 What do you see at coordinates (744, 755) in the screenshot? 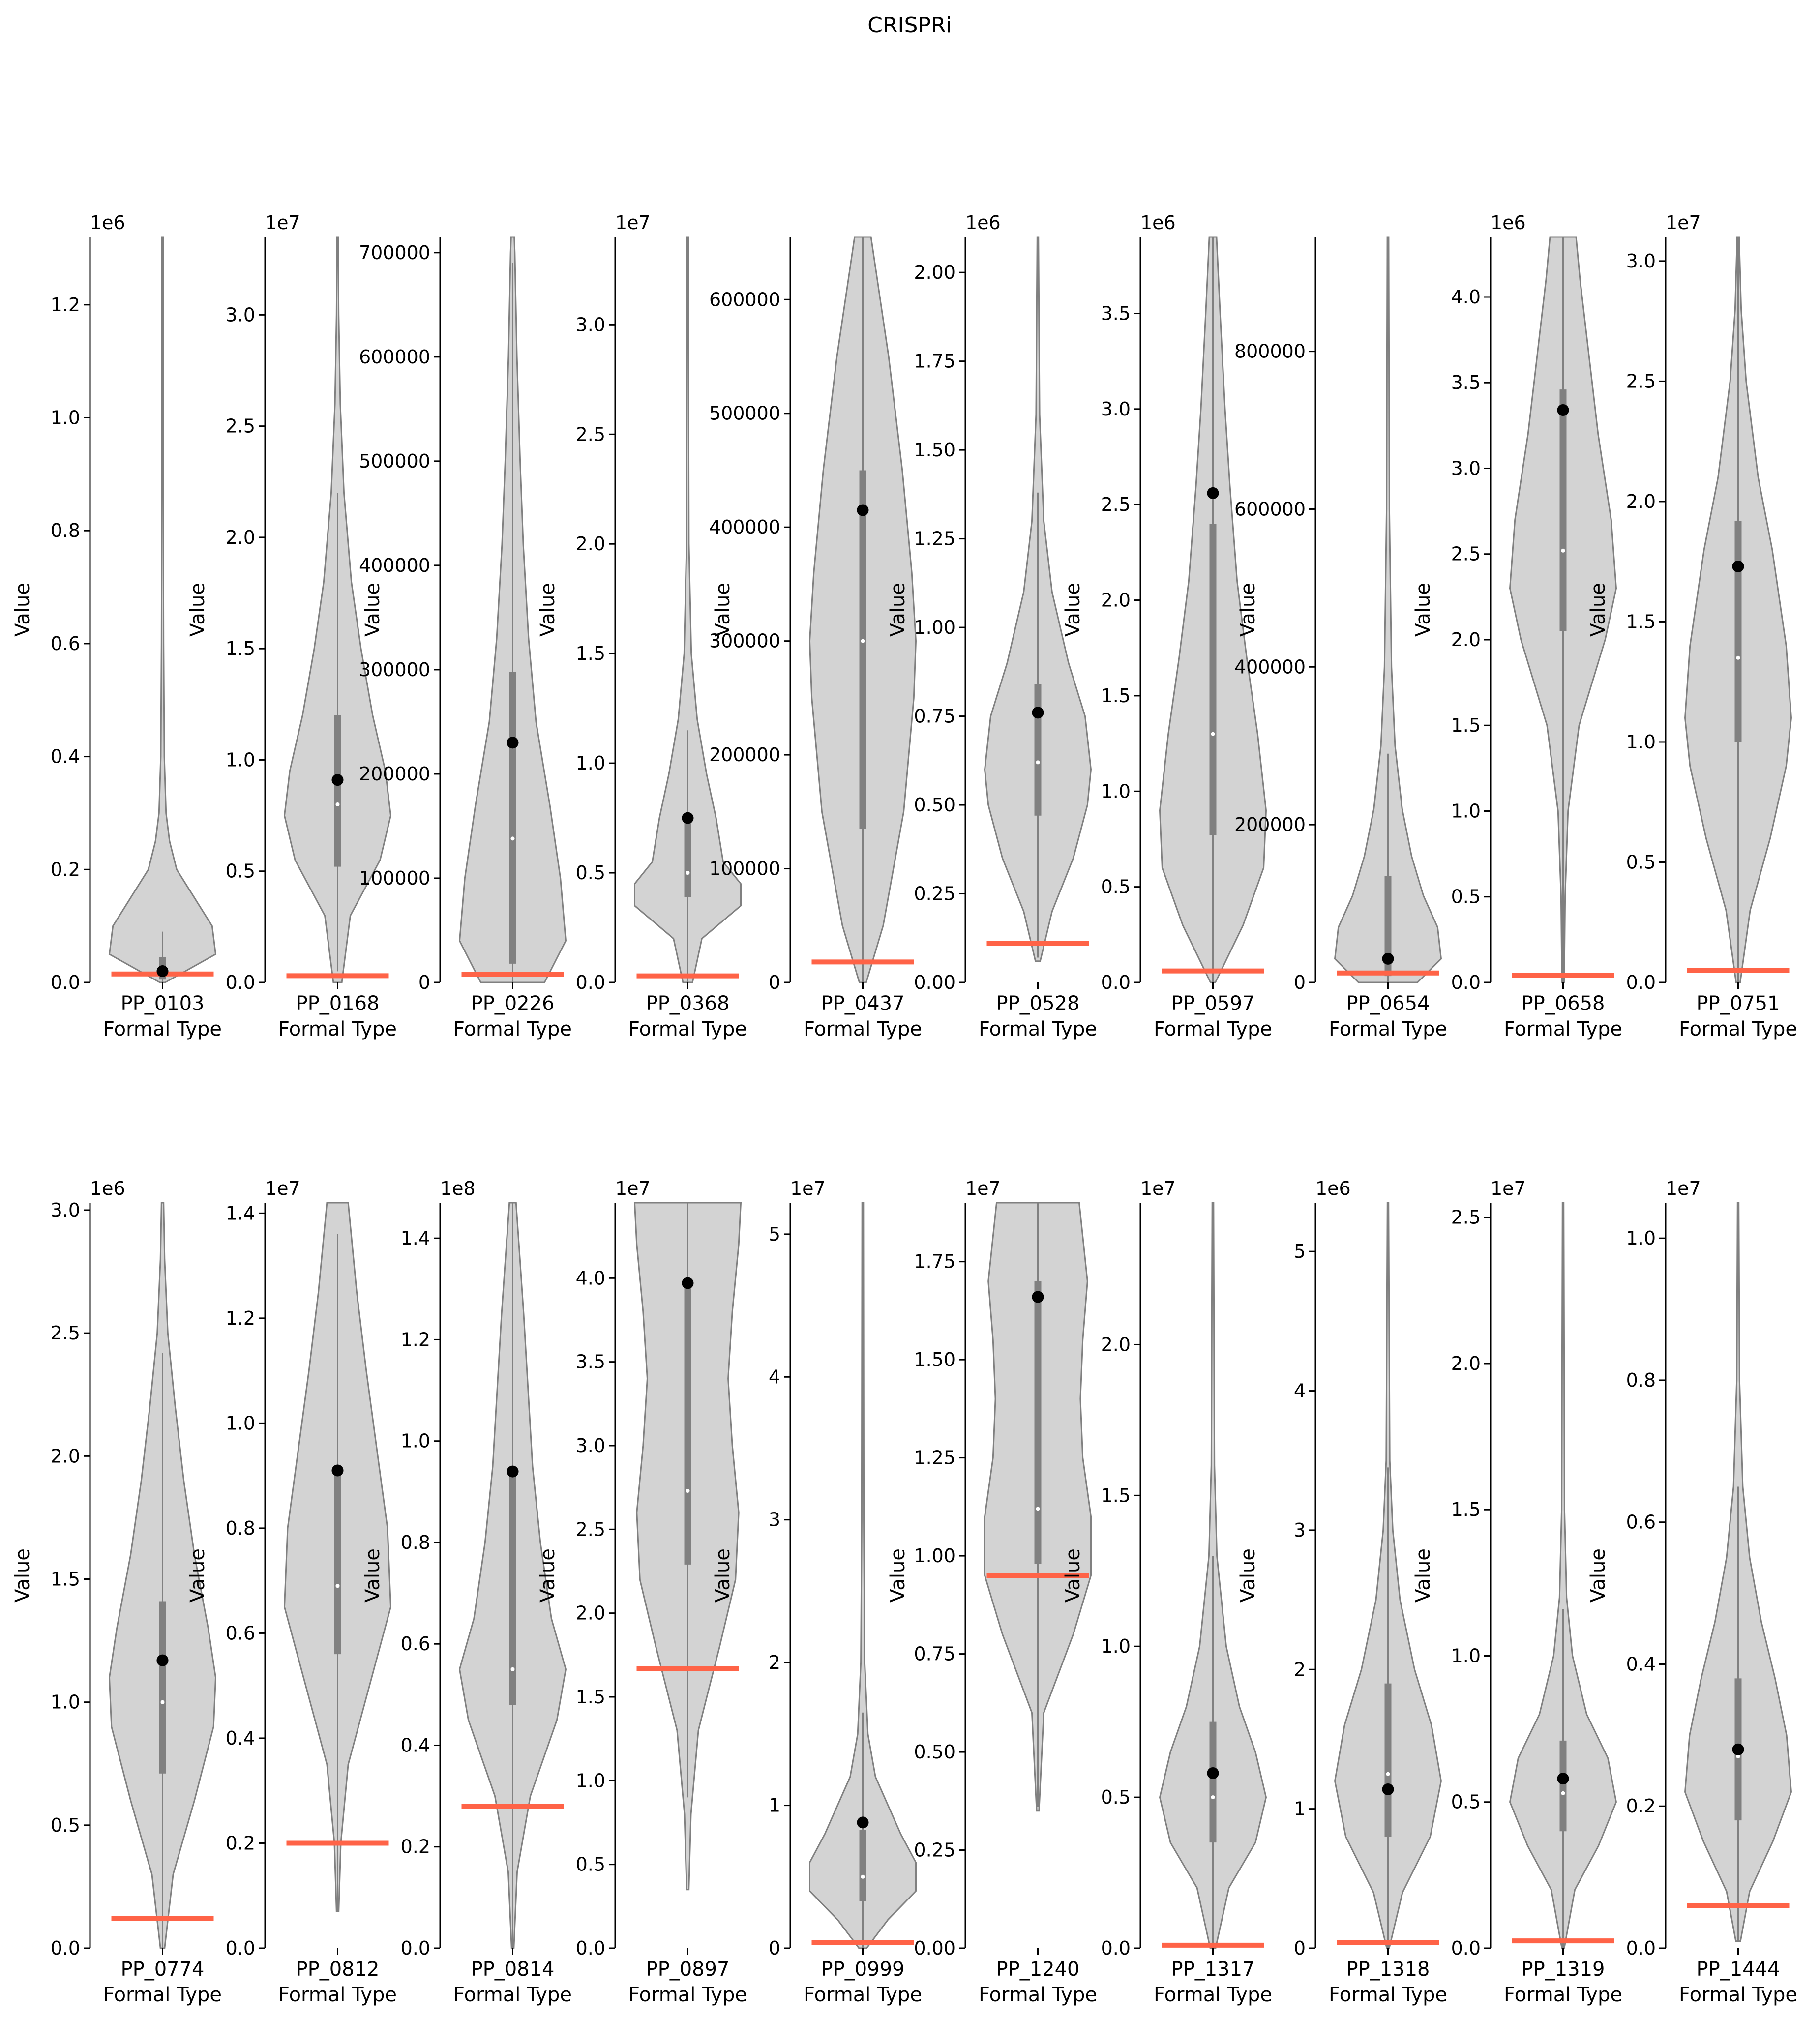
I see `y-tick-label: 200000` at bounding box center [744, 755].